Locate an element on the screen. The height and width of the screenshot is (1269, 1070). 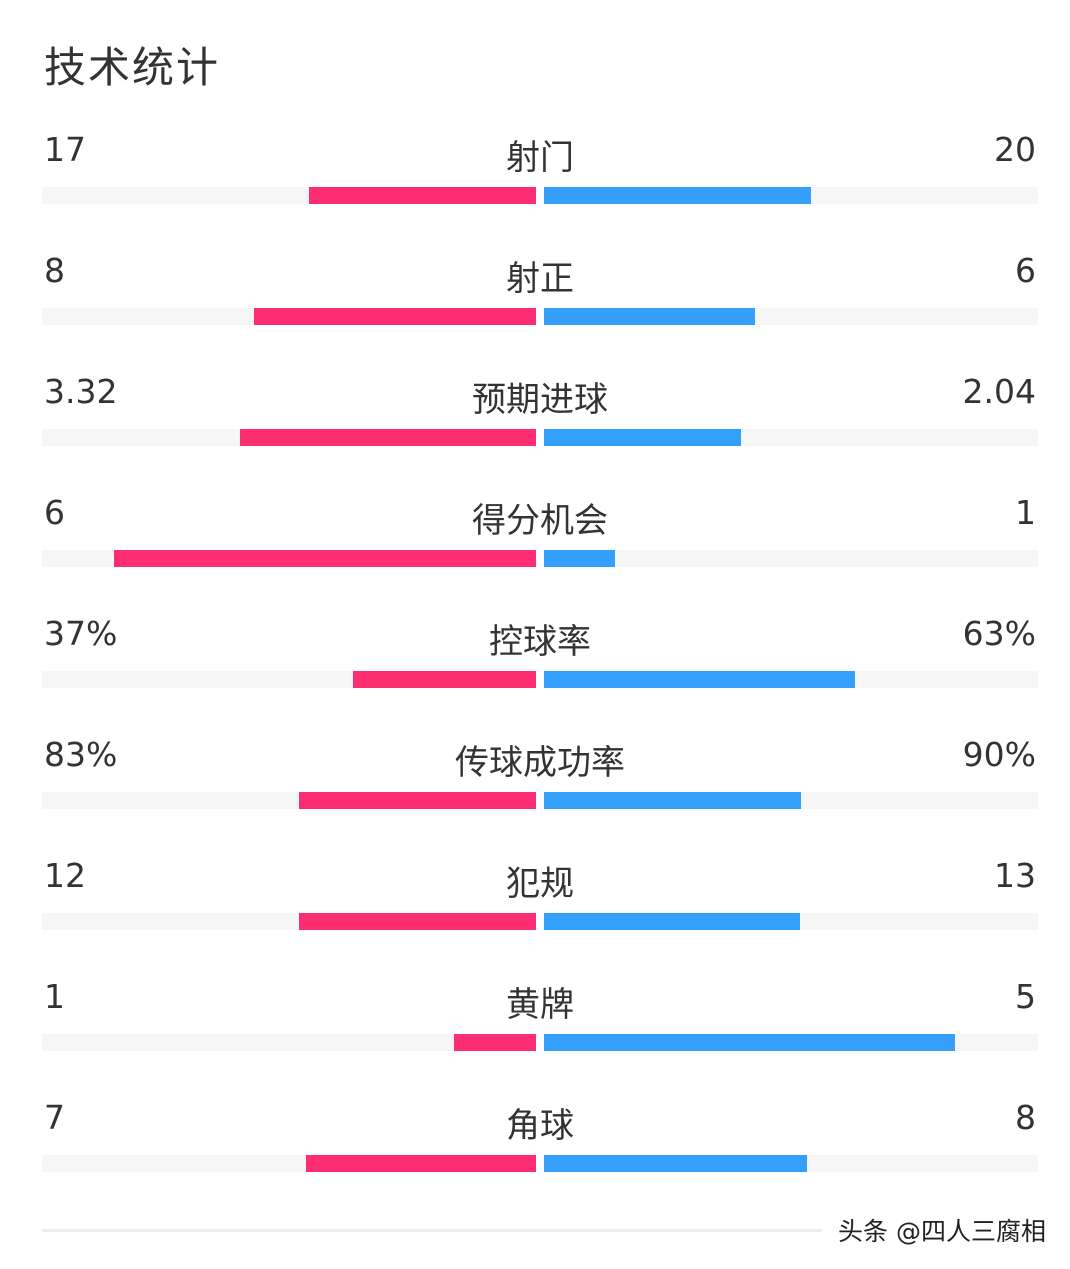
home-value: 3.32 is located at coordinates (81, 391).